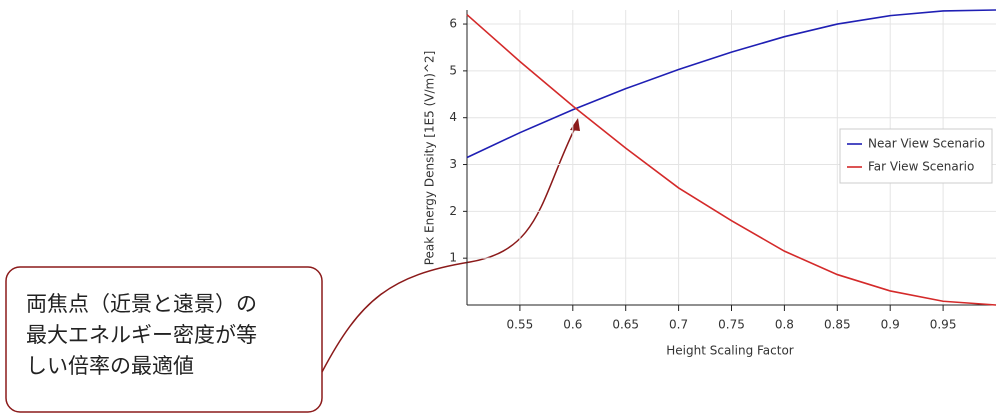  I want to click on legend-label: Near View Scenario, so click(926, 144).